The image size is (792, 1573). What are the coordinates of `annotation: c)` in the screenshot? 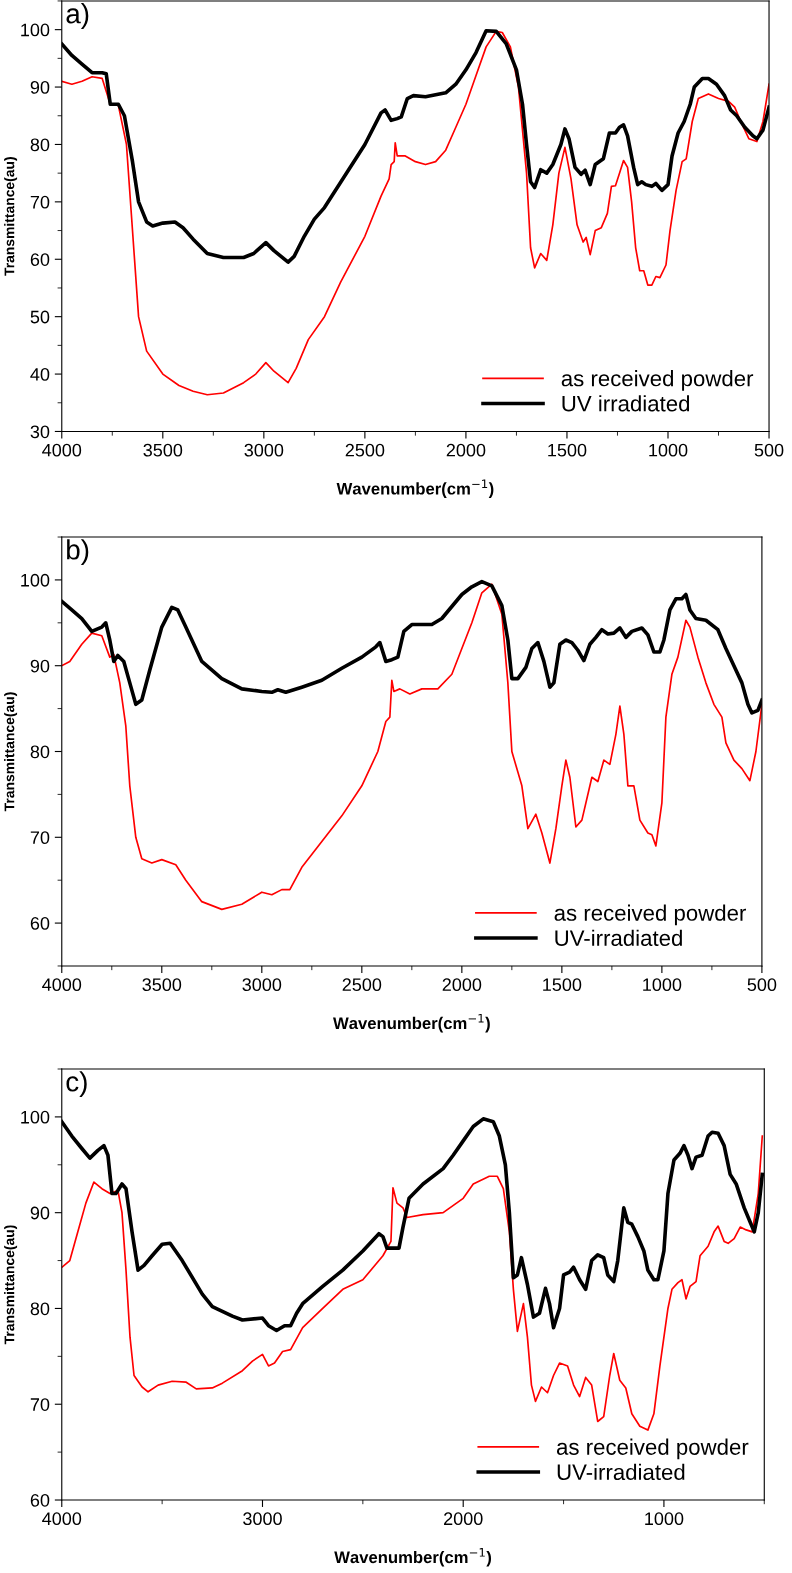 It's located at (76, 1084).